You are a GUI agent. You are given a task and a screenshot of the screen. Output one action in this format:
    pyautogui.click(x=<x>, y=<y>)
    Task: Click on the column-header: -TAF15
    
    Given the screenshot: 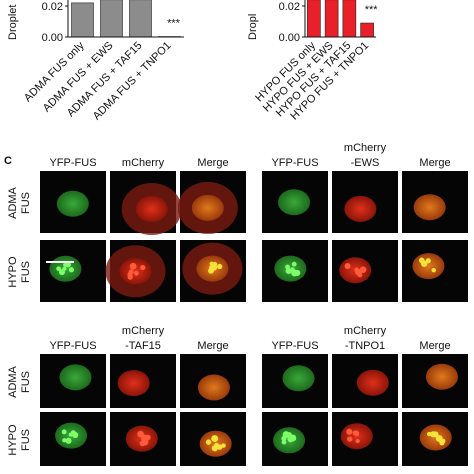 What is the action you would take?
    pyautogui.click(x=143, y=346)
    